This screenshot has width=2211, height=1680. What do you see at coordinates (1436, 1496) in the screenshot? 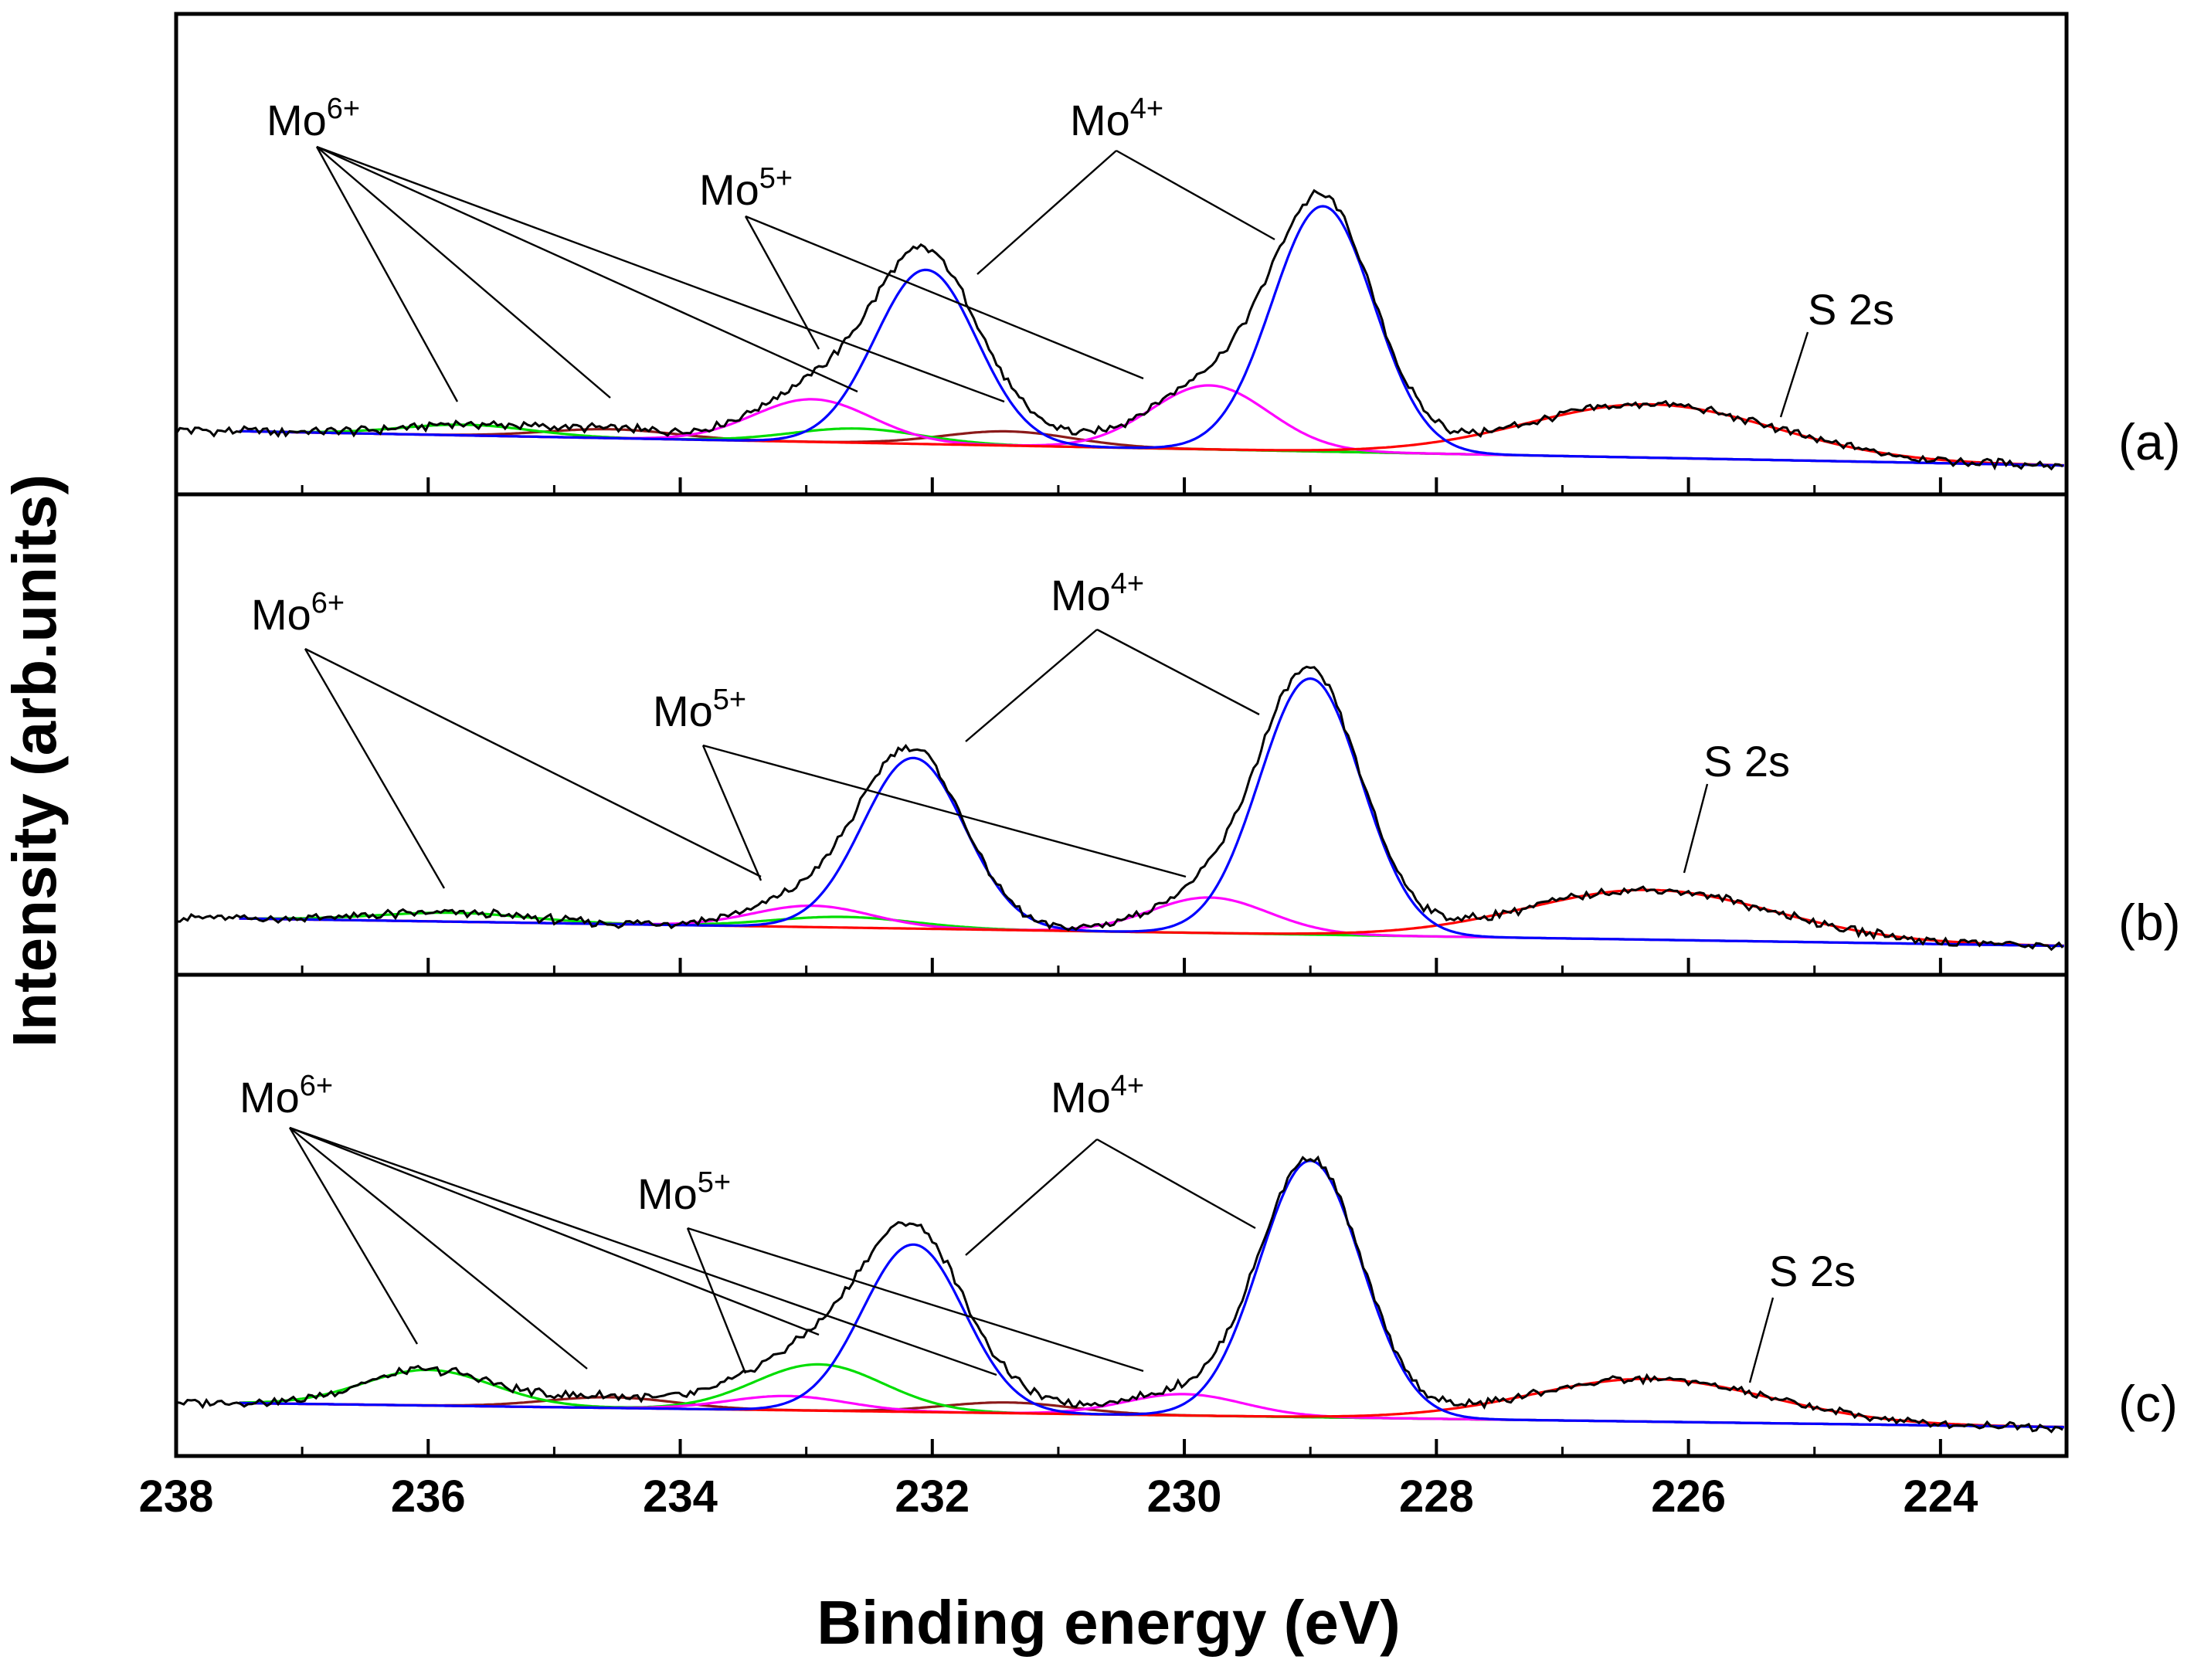
I see `x-tick-label: 228` at bounding box center [1436, 1496].